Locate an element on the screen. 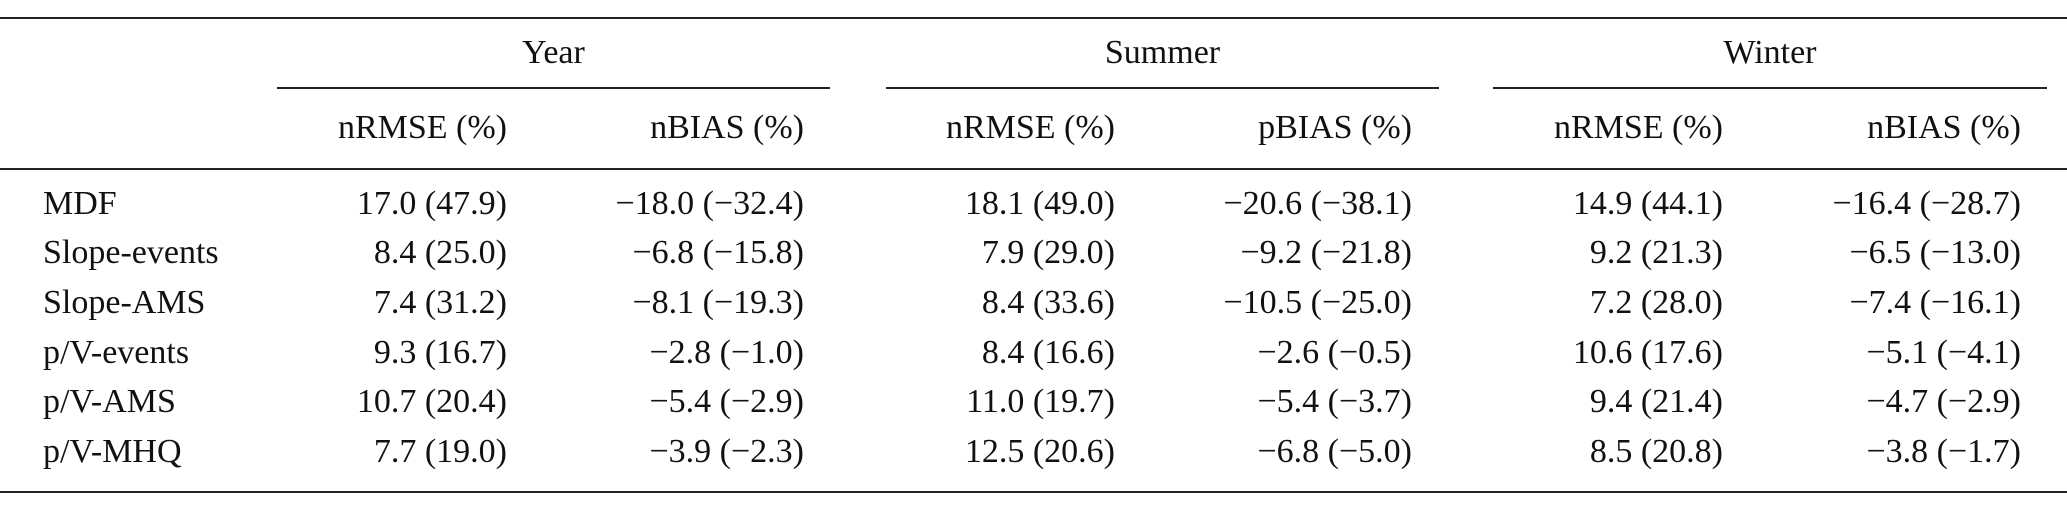 The image size is (2067, 512). cell: −3.9 (−2.3) is located at coordinates (727, 451).